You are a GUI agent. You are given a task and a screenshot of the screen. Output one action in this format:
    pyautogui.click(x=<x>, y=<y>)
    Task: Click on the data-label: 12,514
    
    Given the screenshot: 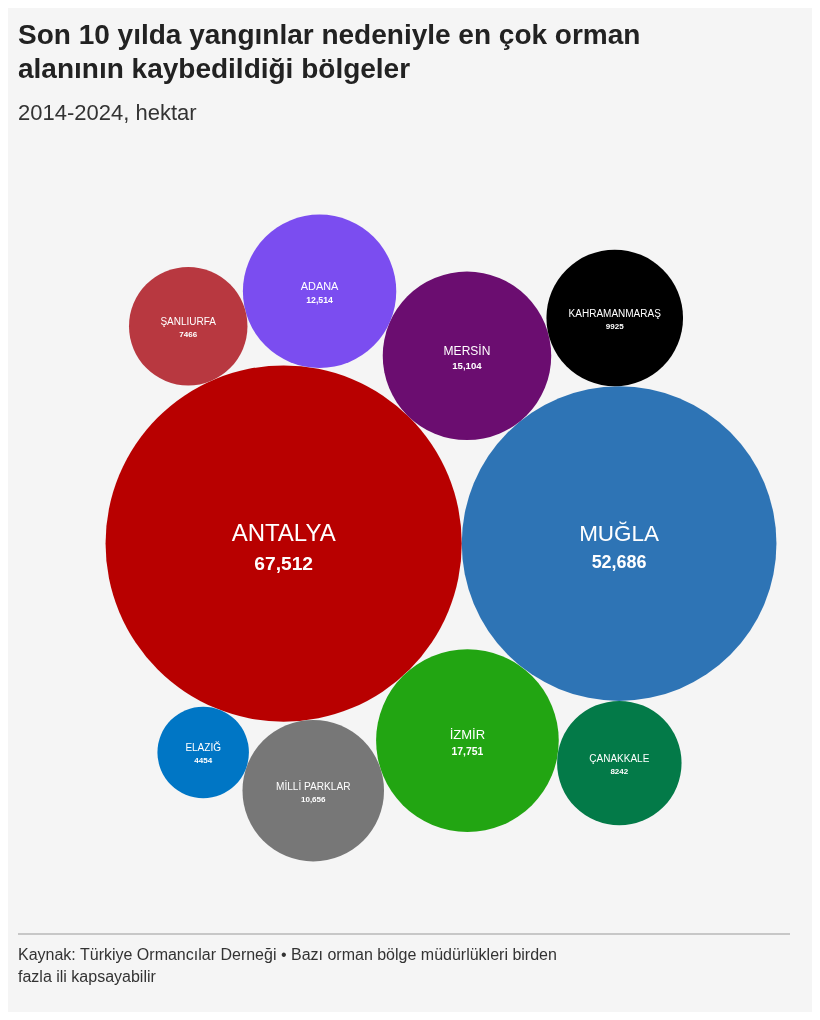 What is the action you would take?
    pyautogui.click(x=320, y=300)
    